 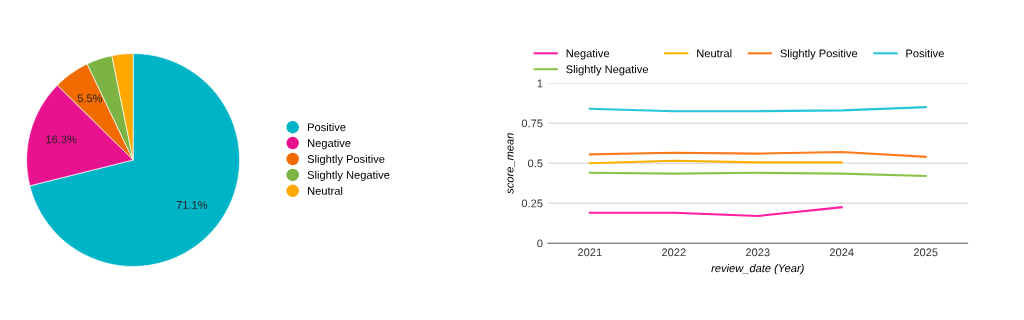 What do you see at coordinates (511, 163) in the screenshot?
I see `y-axis-title: score_mean` at bounding box center [511, 163].